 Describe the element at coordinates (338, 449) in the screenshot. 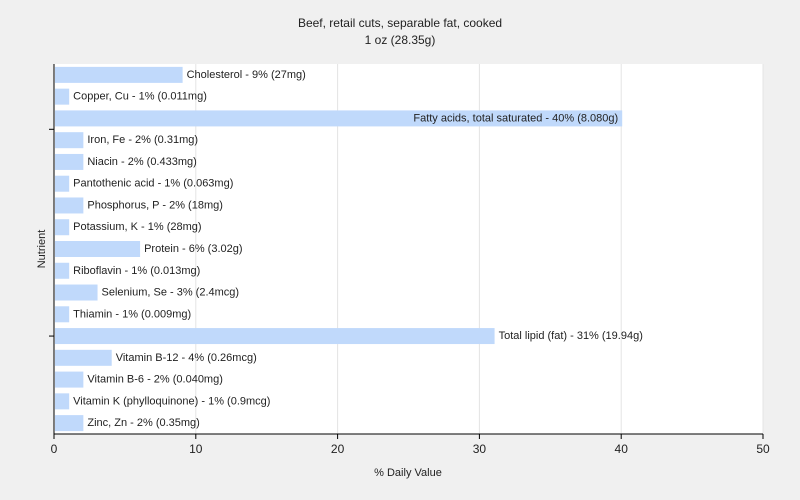

I see `x-tick-label: 20` at that location.